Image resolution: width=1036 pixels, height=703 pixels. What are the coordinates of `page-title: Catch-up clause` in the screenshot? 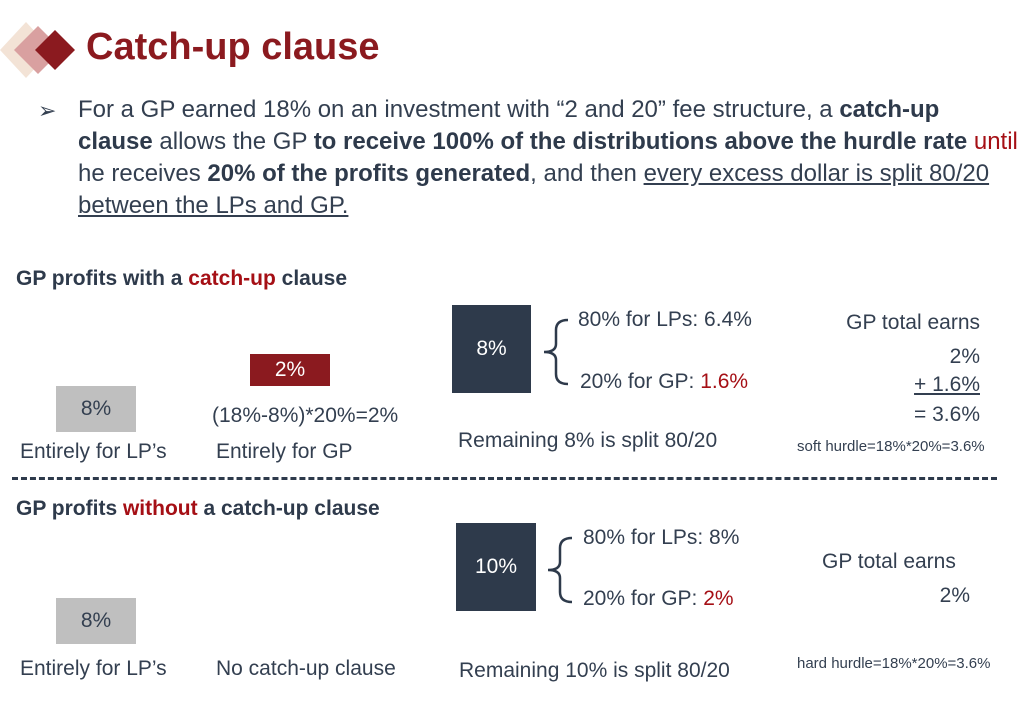 It's located at (233, 47).